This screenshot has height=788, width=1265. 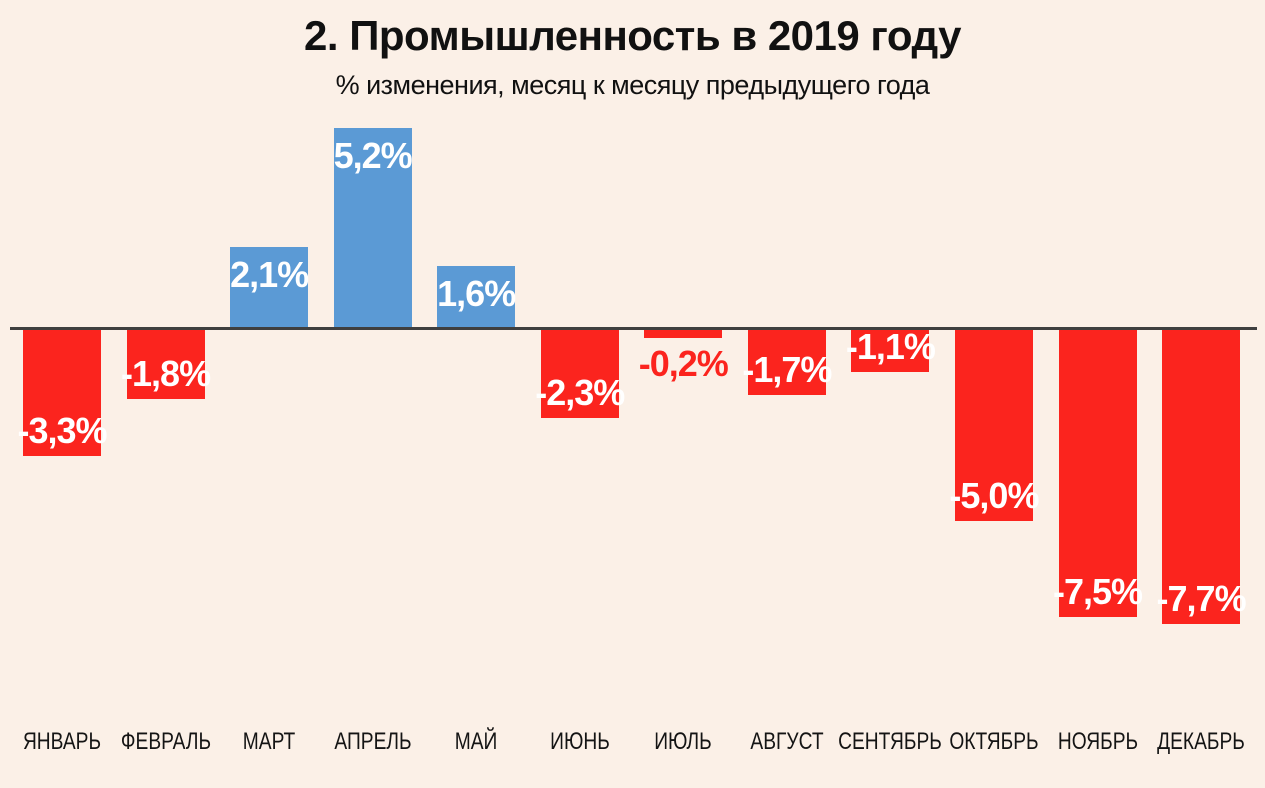 I want to click on bar-value-label: -0,2%, so click(x=683, y=363).